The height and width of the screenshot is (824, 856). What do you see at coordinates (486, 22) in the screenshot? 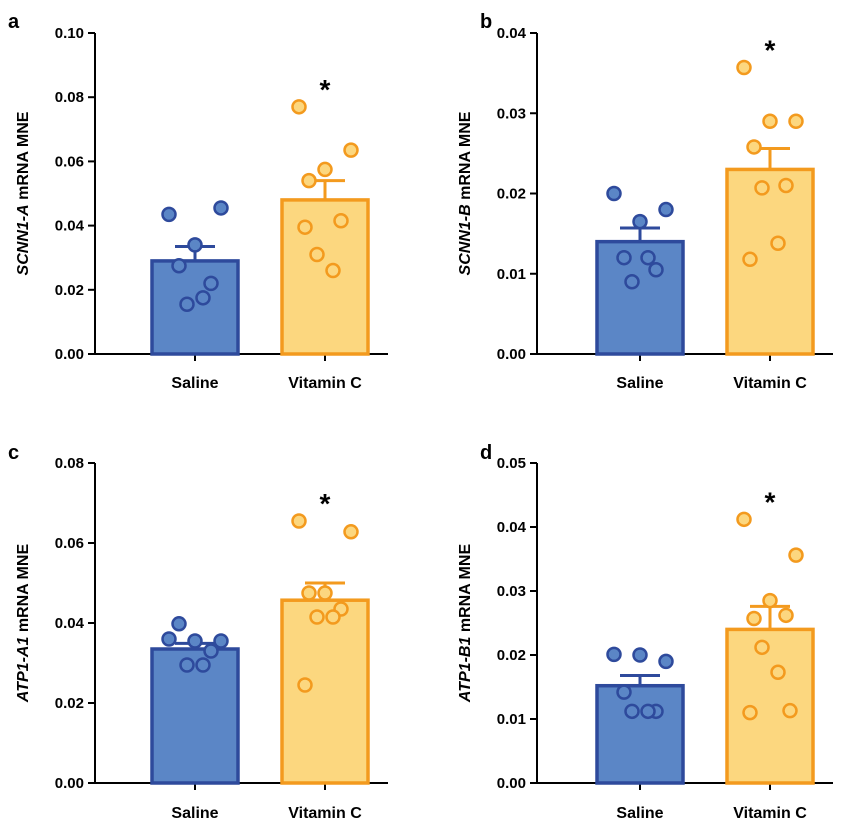
I see `panel-letter: b` at bounding box center [486, 22].